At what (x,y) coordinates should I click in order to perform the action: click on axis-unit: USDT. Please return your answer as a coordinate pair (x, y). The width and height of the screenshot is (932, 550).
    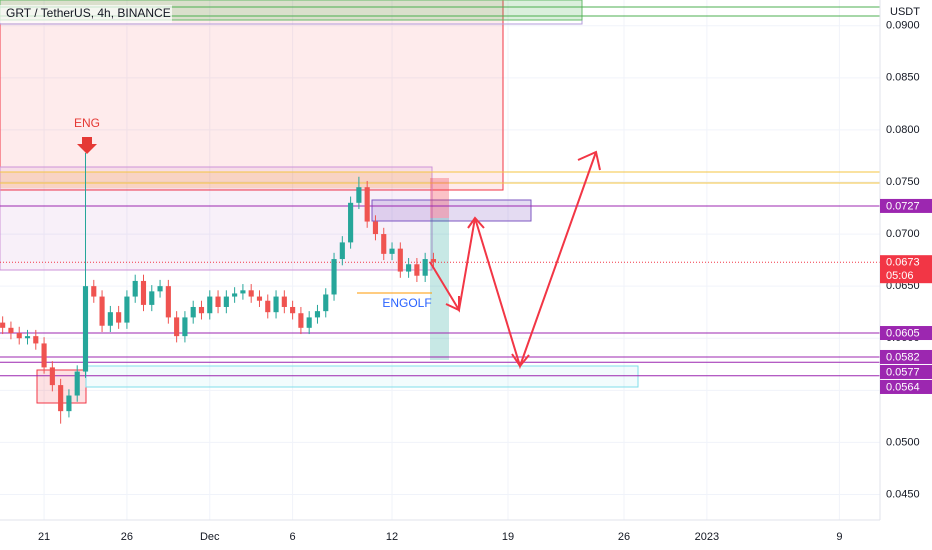
    Looking at the image, I should click on (905, 12).